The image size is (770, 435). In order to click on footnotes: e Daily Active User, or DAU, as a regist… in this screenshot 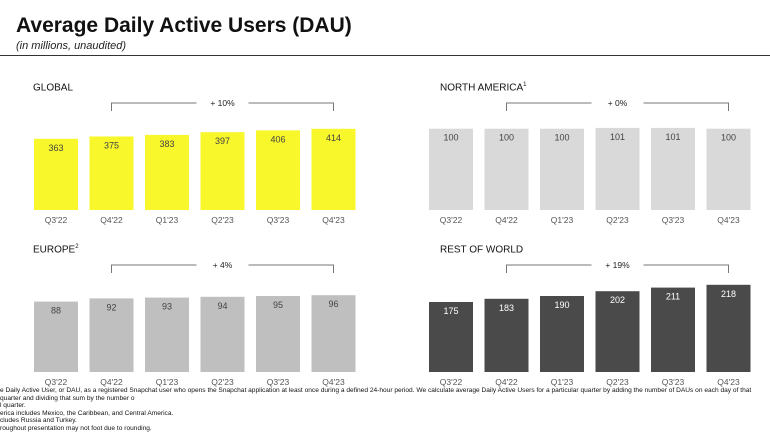, I will do `click(383, 410)`.